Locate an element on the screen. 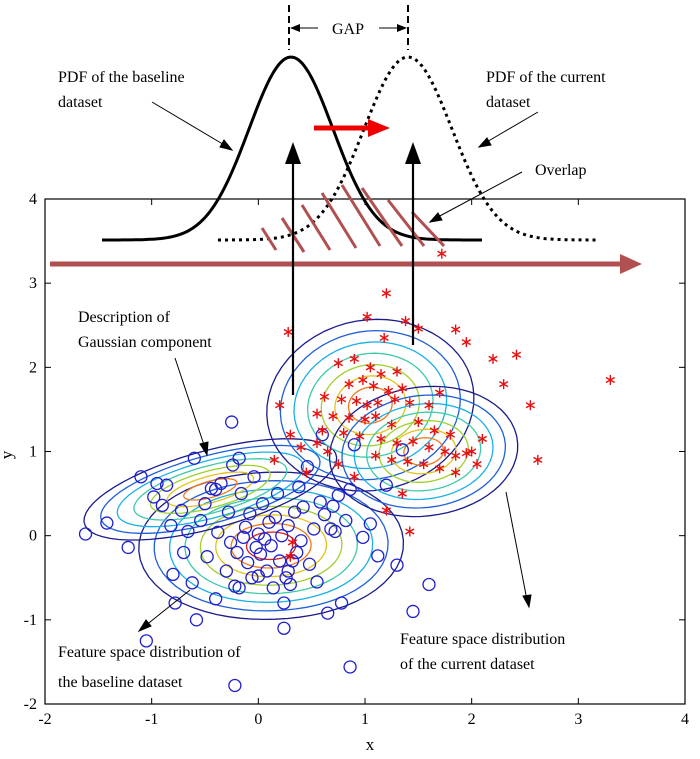 This screenshot has height=759, width=700. pdf-current-label-line1: PDF of the current is located at coordinates (546, 77).